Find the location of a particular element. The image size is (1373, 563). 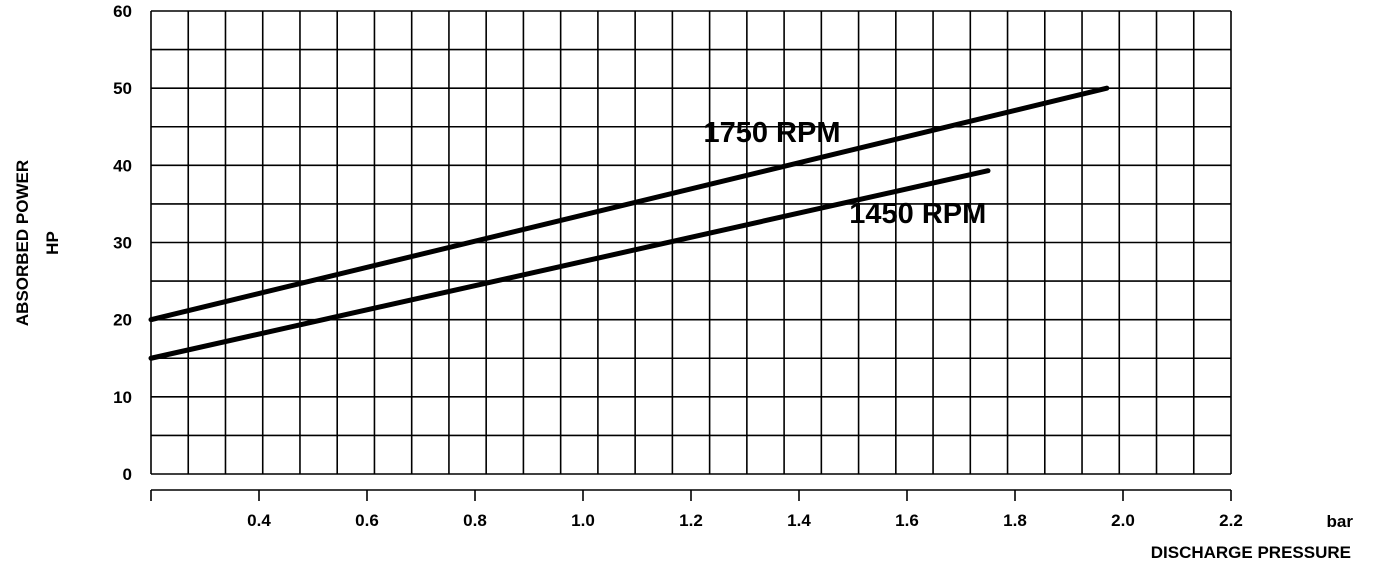

x-tick-label: 0.6 is located at coordinates (367, 520).